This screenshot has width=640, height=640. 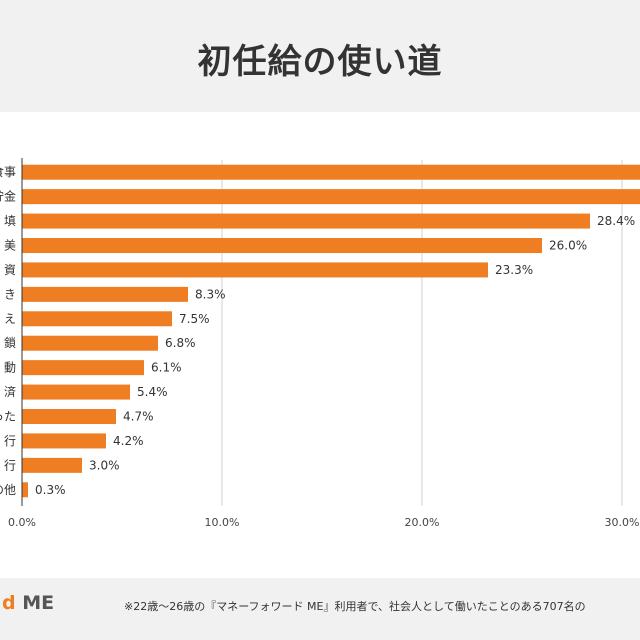 What do you see at coordinates (10, 368) in the screenshot?
I see `category-label-8: 動` at bounding box center [10, 368].